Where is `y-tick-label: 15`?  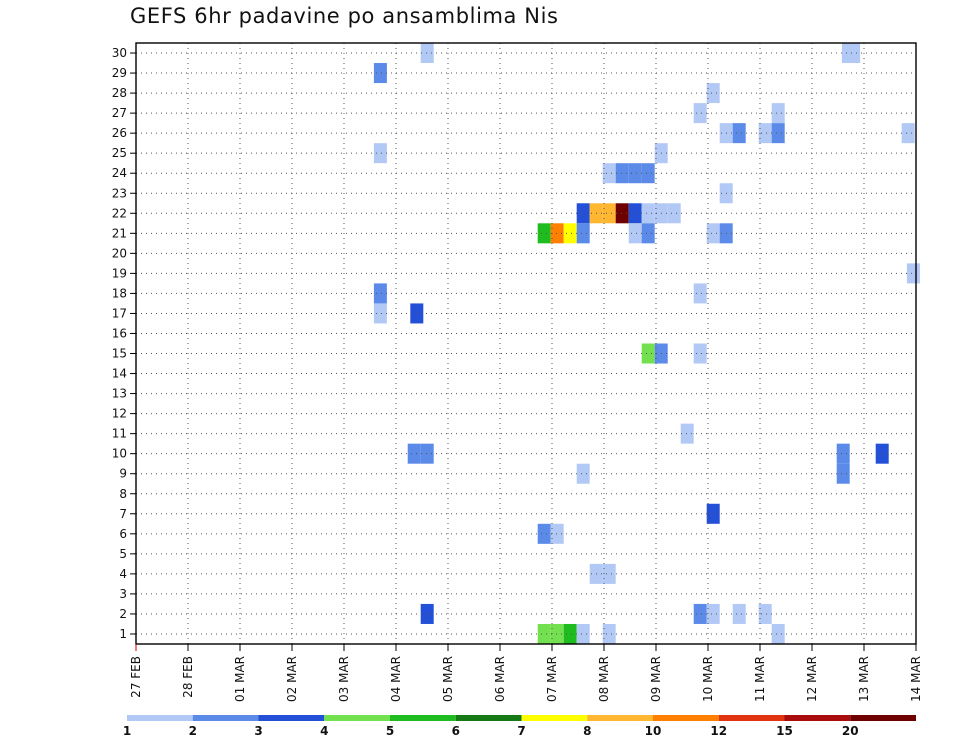
y-tick-label: 15 is located at coordinates (119, 354).